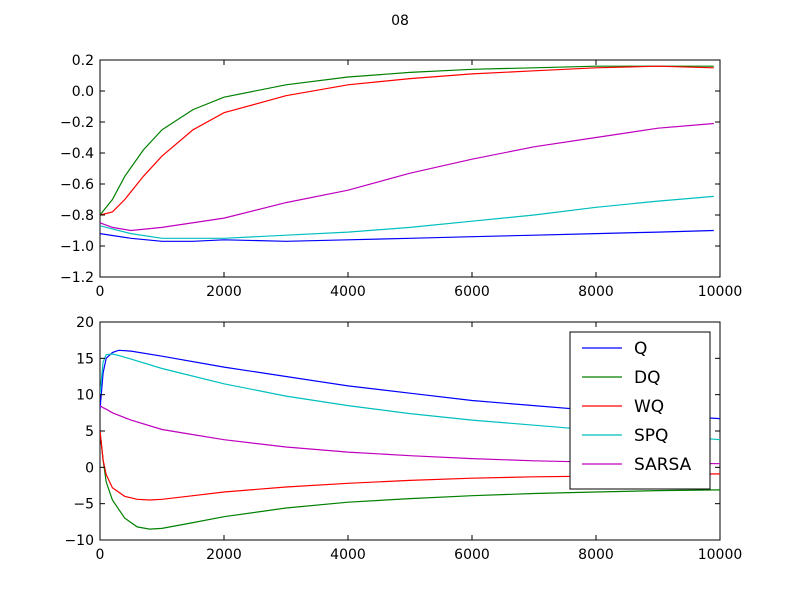 This screenshot has height=600, width=800. Describe the element at coordinates (85, 359) in the screenshot. I see `y-tick-label: 15` at that location.